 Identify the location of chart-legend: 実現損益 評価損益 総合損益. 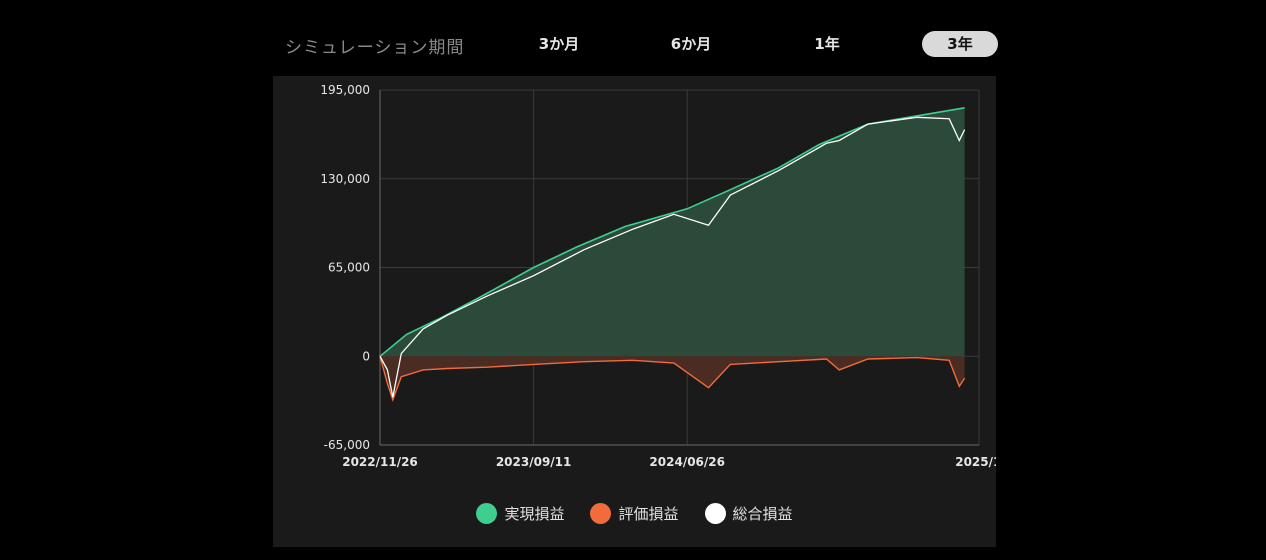
(634, 513).